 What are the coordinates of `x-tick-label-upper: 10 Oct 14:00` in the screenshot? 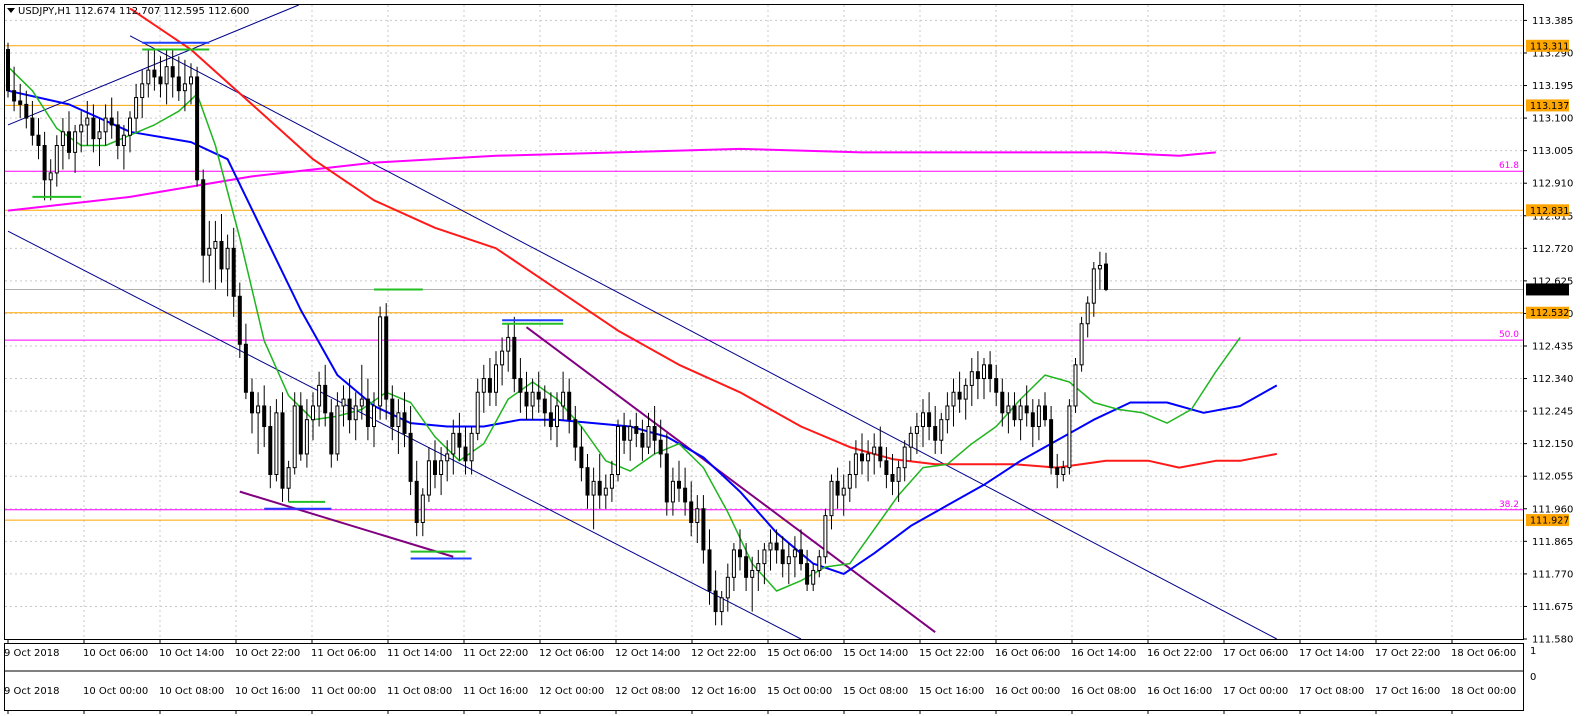 It's located at (191, 653).